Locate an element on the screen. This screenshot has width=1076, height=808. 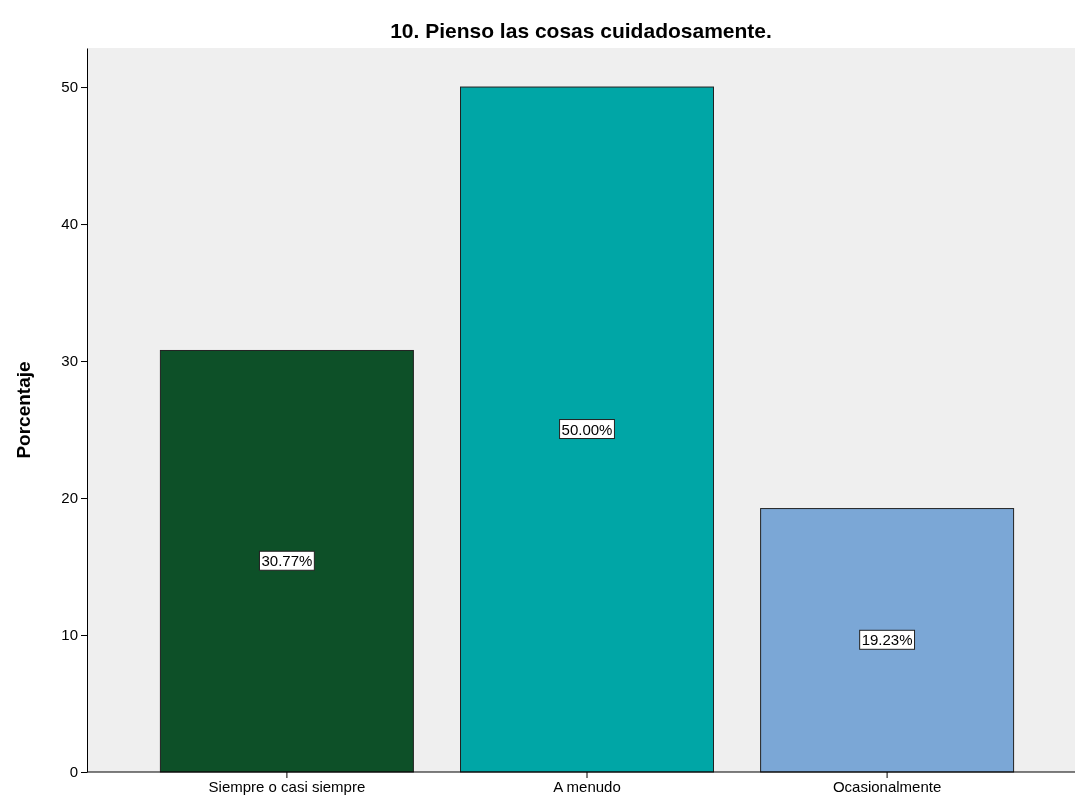
y-tick-label: 30 is located at coordinates (69, 361).